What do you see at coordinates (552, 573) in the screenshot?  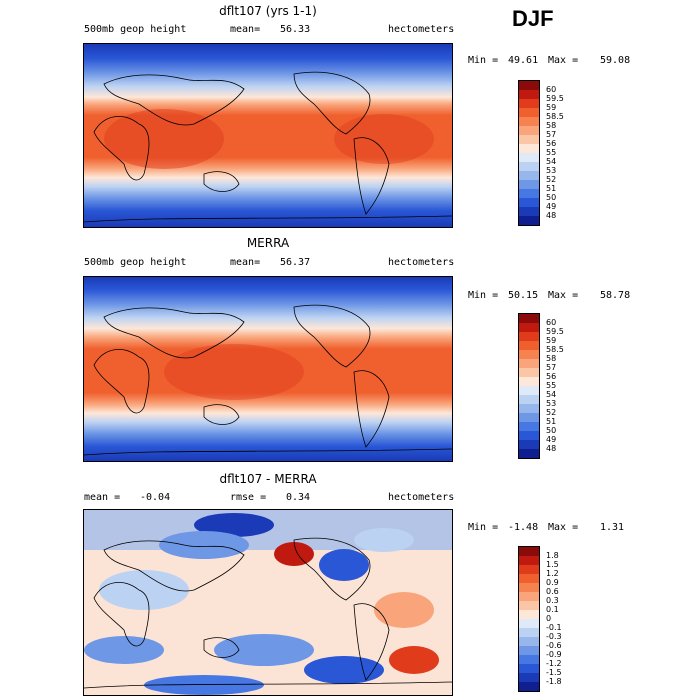 I see `colorbar-level-label: 1.2` at bounding box center [552, 573].